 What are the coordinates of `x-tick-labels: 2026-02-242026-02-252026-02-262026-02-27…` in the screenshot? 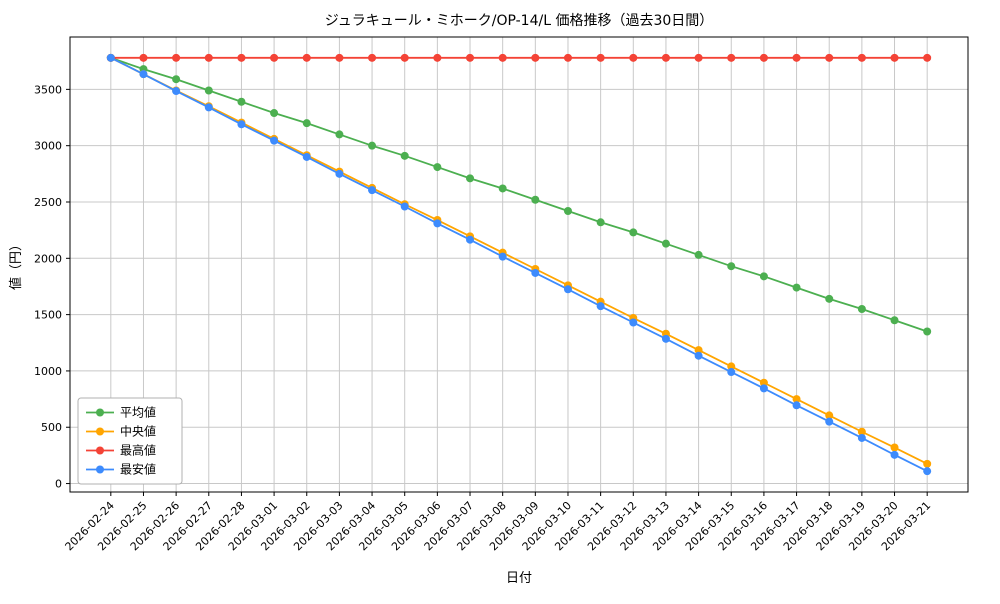 It's located at (498, 526).